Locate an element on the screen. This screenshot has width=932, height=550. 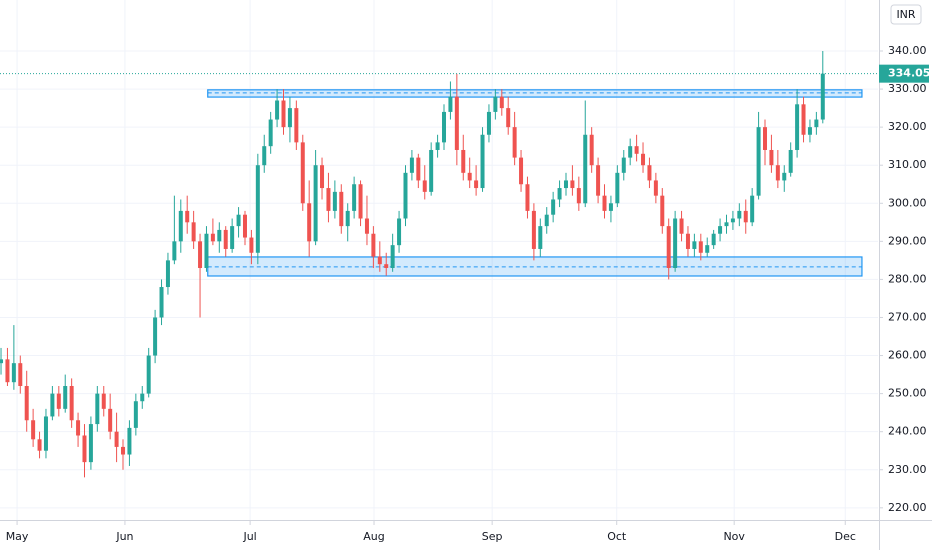
currency-box is located at coordinates (906, 14).